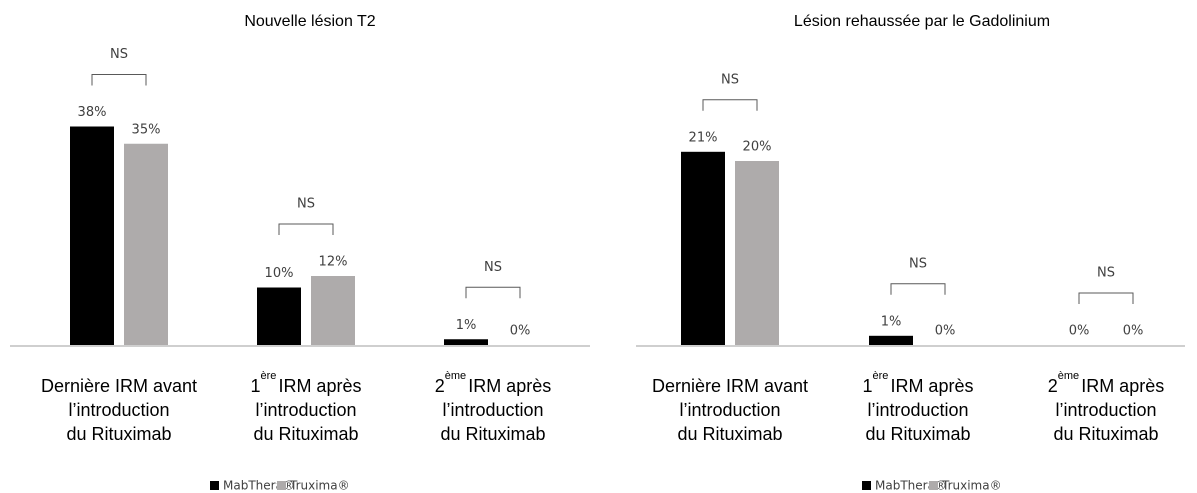 Image resolution: width=1197 pixels, height=493 pixels. I want to click on value-label: 10%, so click(279, 273).